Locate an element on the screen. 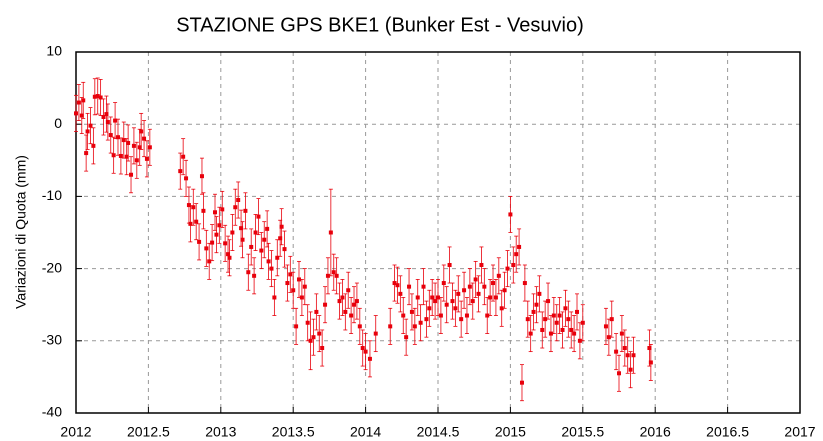 The height and width of the screenshot is (441, 823). y-tick-label: -10 is located at coordinates (52, 195).